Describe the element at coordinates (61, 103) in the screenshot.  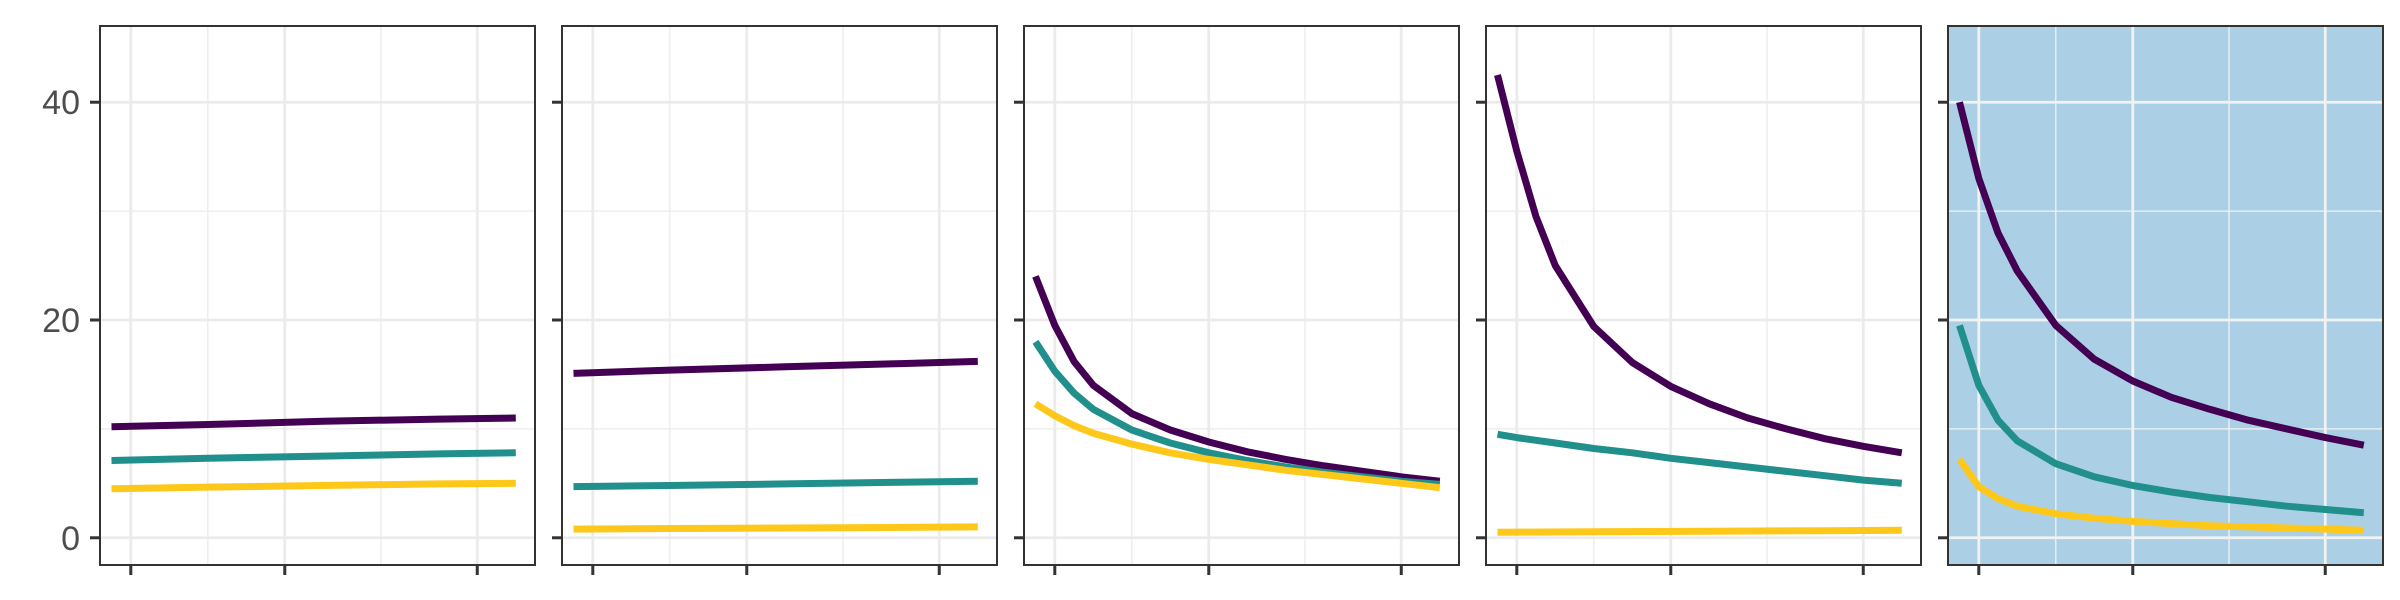
I see `y-tick-label: 40` at that location.